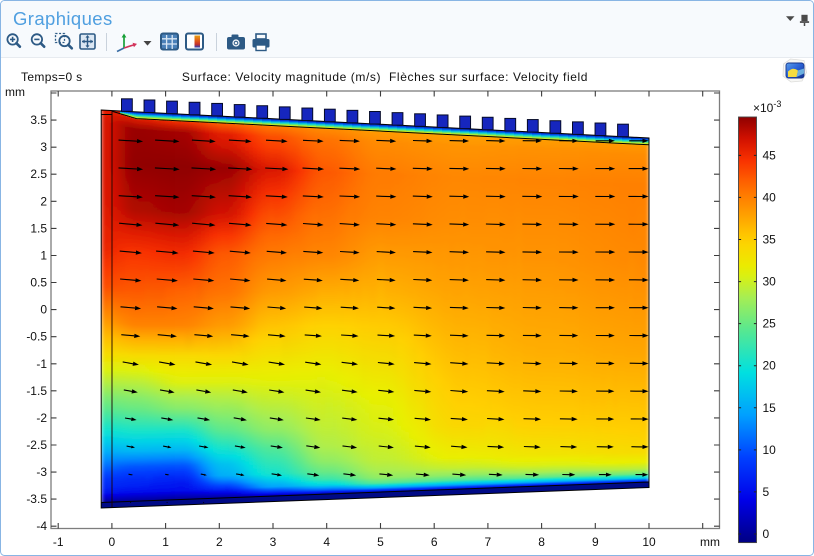  Describe the element at coordinates (326, 542) in the screenshot. I see `svg-text: 4` at that location.